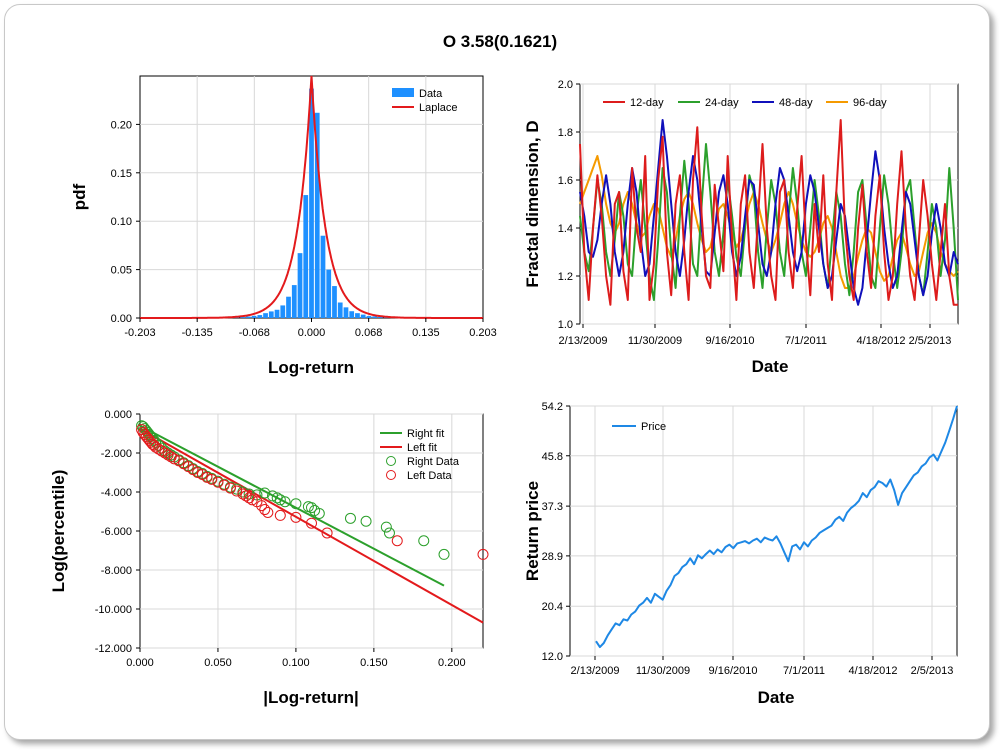 The height and width of the screenshot is (750, 1000). Describe the element at coordinates (745, 103) in the screenshot. I see `fractal-legend: 12-day 24-day 48-day 96-day` at that location.